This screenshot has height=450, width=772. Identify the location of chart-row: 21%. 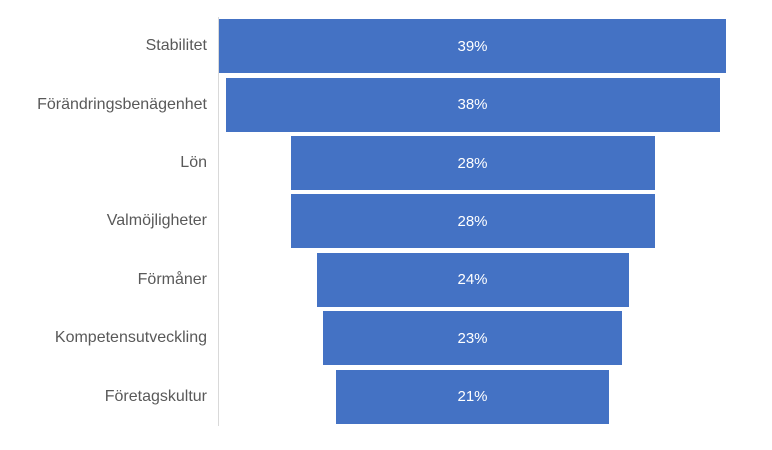
(472, 397).